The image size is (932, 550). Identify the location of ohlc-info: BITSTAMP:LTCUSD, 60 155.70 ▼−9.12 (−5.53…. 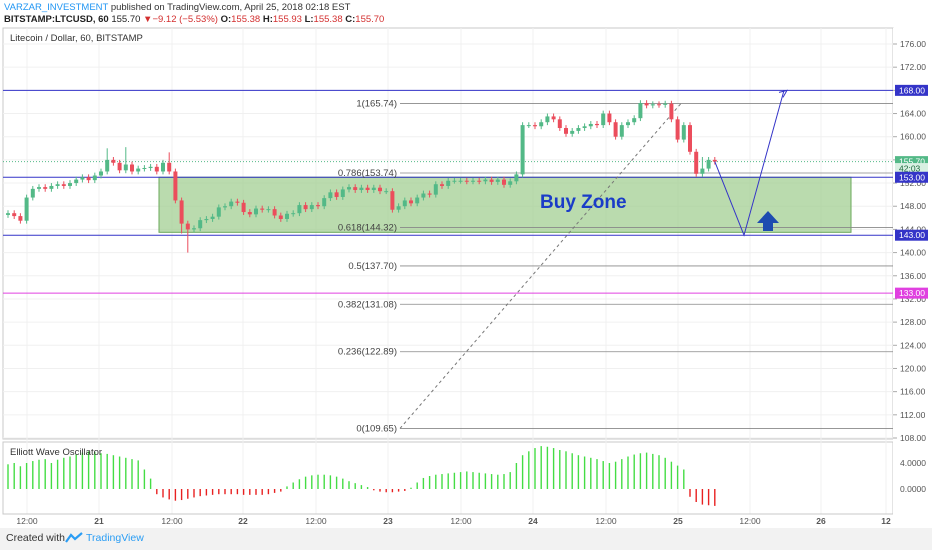
(194, 20).